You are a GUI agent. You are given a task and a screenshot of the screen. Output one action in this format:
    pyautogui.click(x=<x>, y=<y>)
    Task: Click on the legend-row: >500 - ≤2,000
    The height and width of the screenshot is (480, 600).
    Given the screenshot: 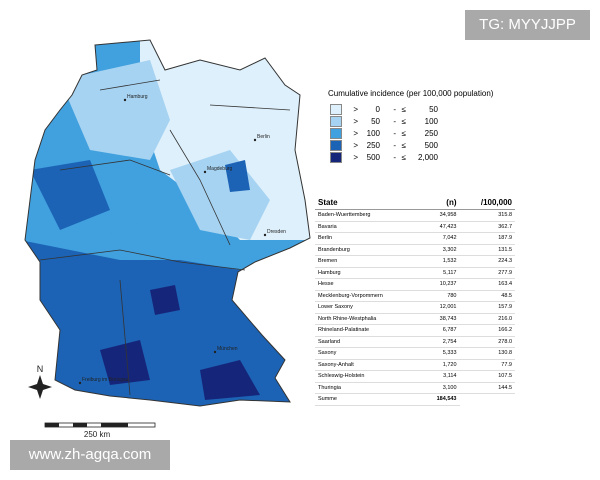 What is the action you would take?
    pyautogui.click(x=422, y=157)
    